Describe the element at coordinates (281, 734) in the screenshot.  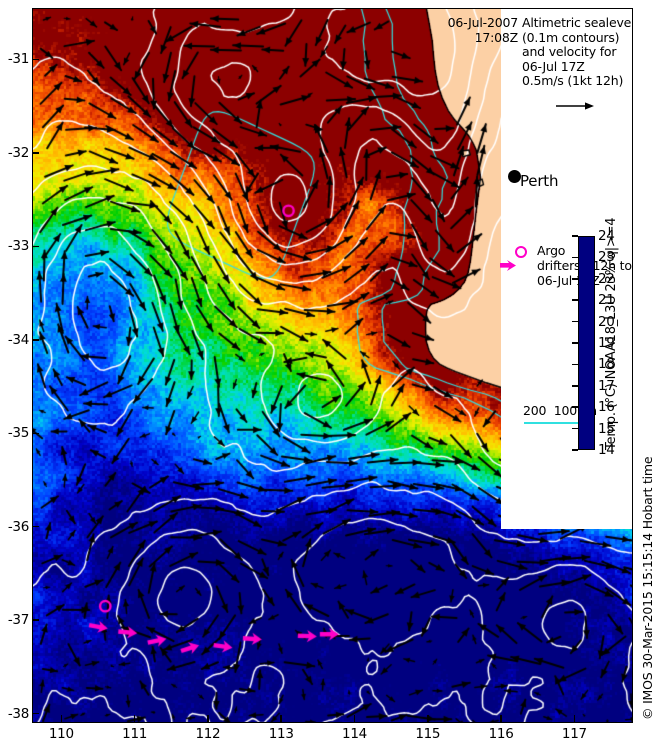
I see `longitude-tick-label: 113` at that location.